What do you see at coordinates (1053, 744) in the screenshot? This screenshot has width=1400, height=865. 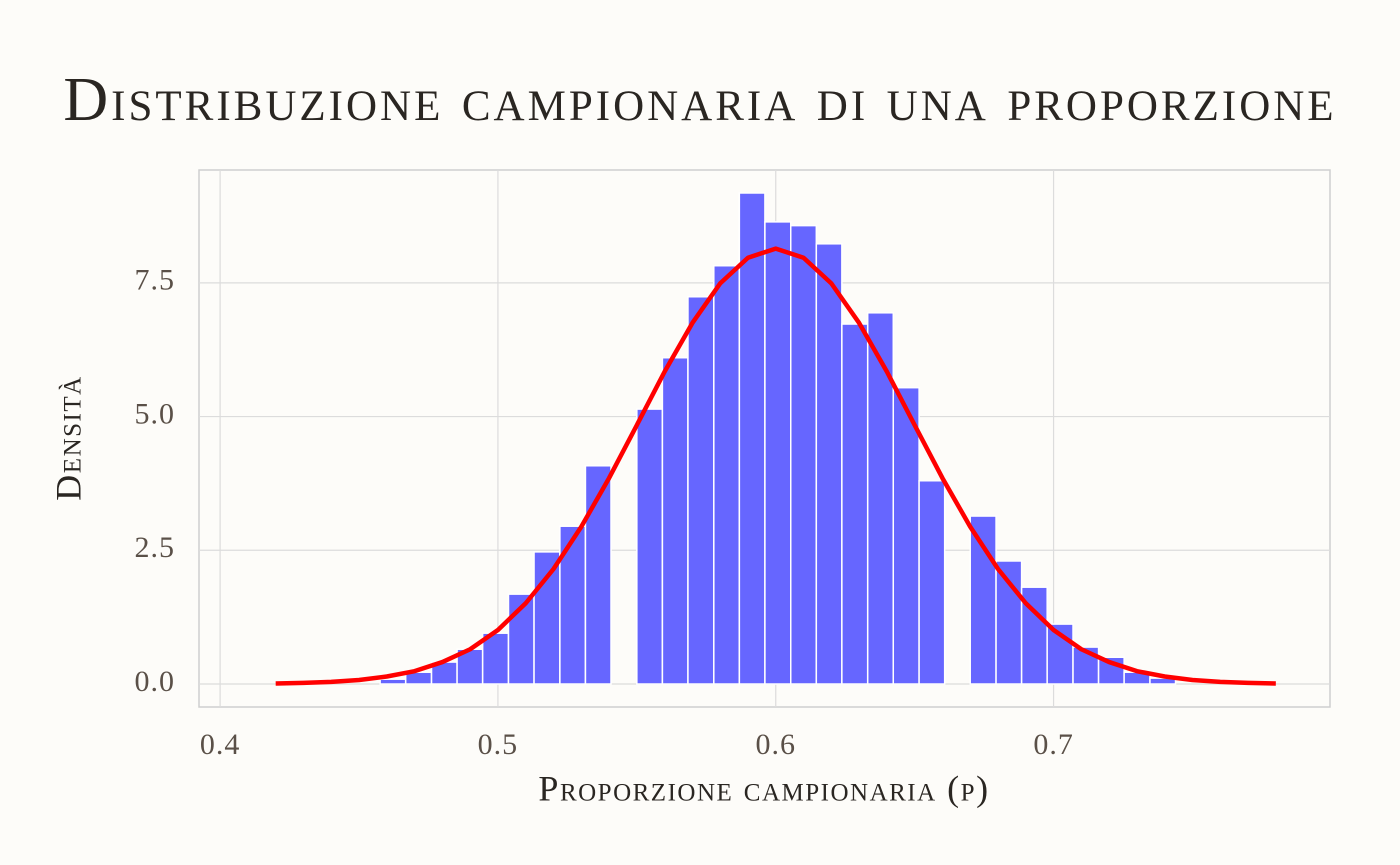 I see `x-tick-label: 0.7` at bounding box center [1053, 744].